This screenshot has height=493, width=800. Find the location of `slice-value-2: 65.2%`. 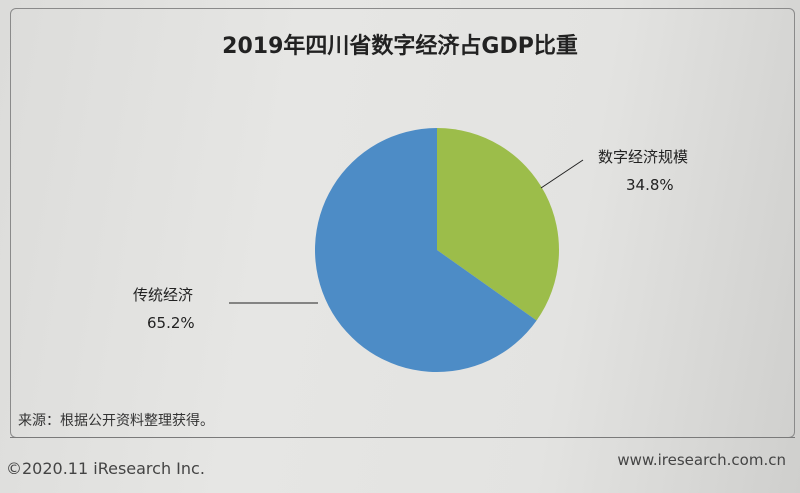

slice-value-2: 65.2% is located at coordinates (171, 323).